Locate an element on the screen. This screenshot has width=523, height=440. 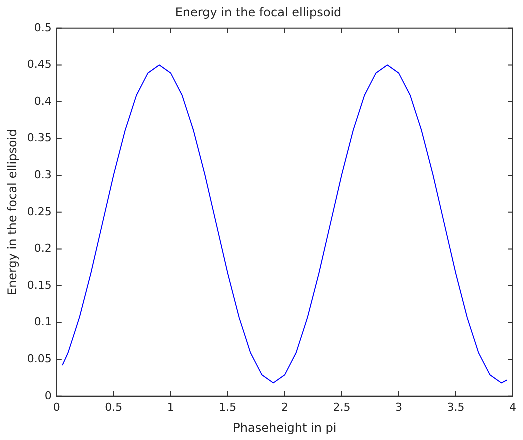
chart-title: Energy in the focal ellipsoid is located at coordinates (258, 12).